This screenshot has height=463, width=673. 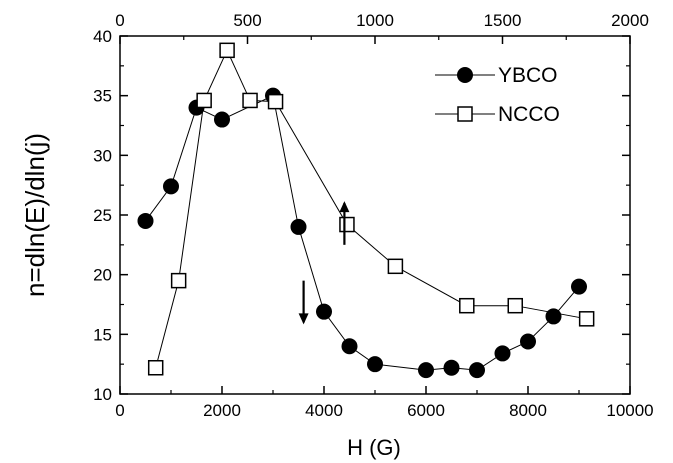 What do you see at coordinates (324, 263) in the screenshot?
I see `annotation-arrows` at bounding box center [324, 263].